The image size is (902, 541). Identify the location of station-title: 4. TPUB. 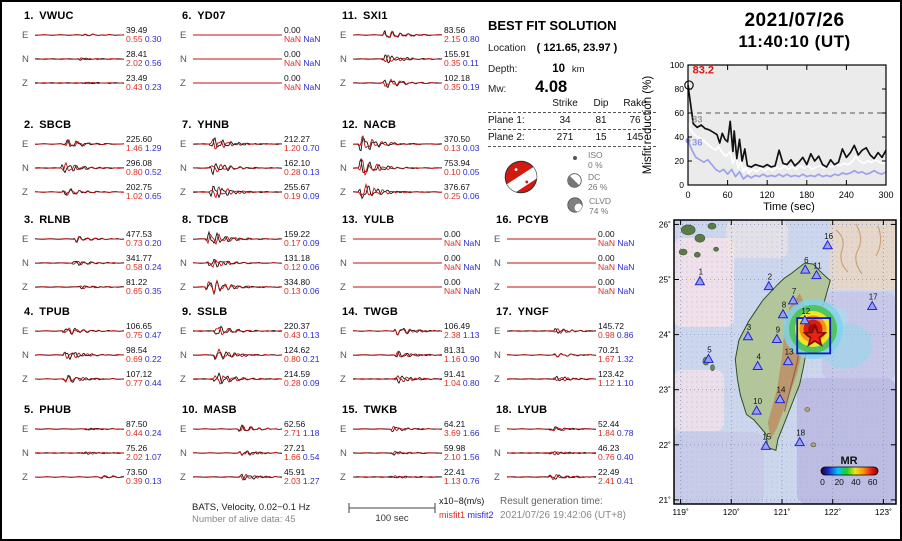
(47, 312).